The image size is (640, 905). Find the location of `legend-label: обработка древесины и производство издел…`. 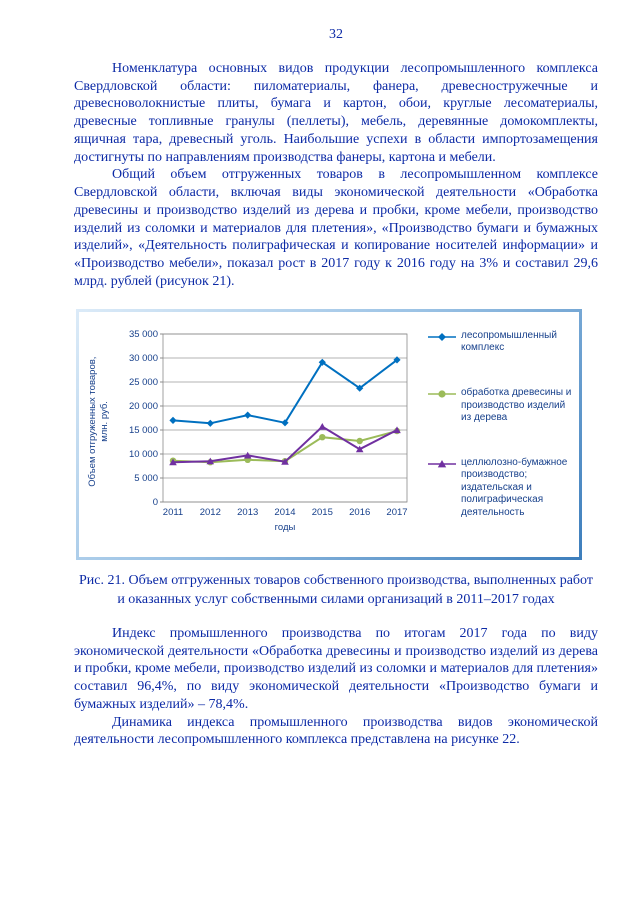

legend-label: обработка древесины и производство издел… is located at coordinates (516, 405).